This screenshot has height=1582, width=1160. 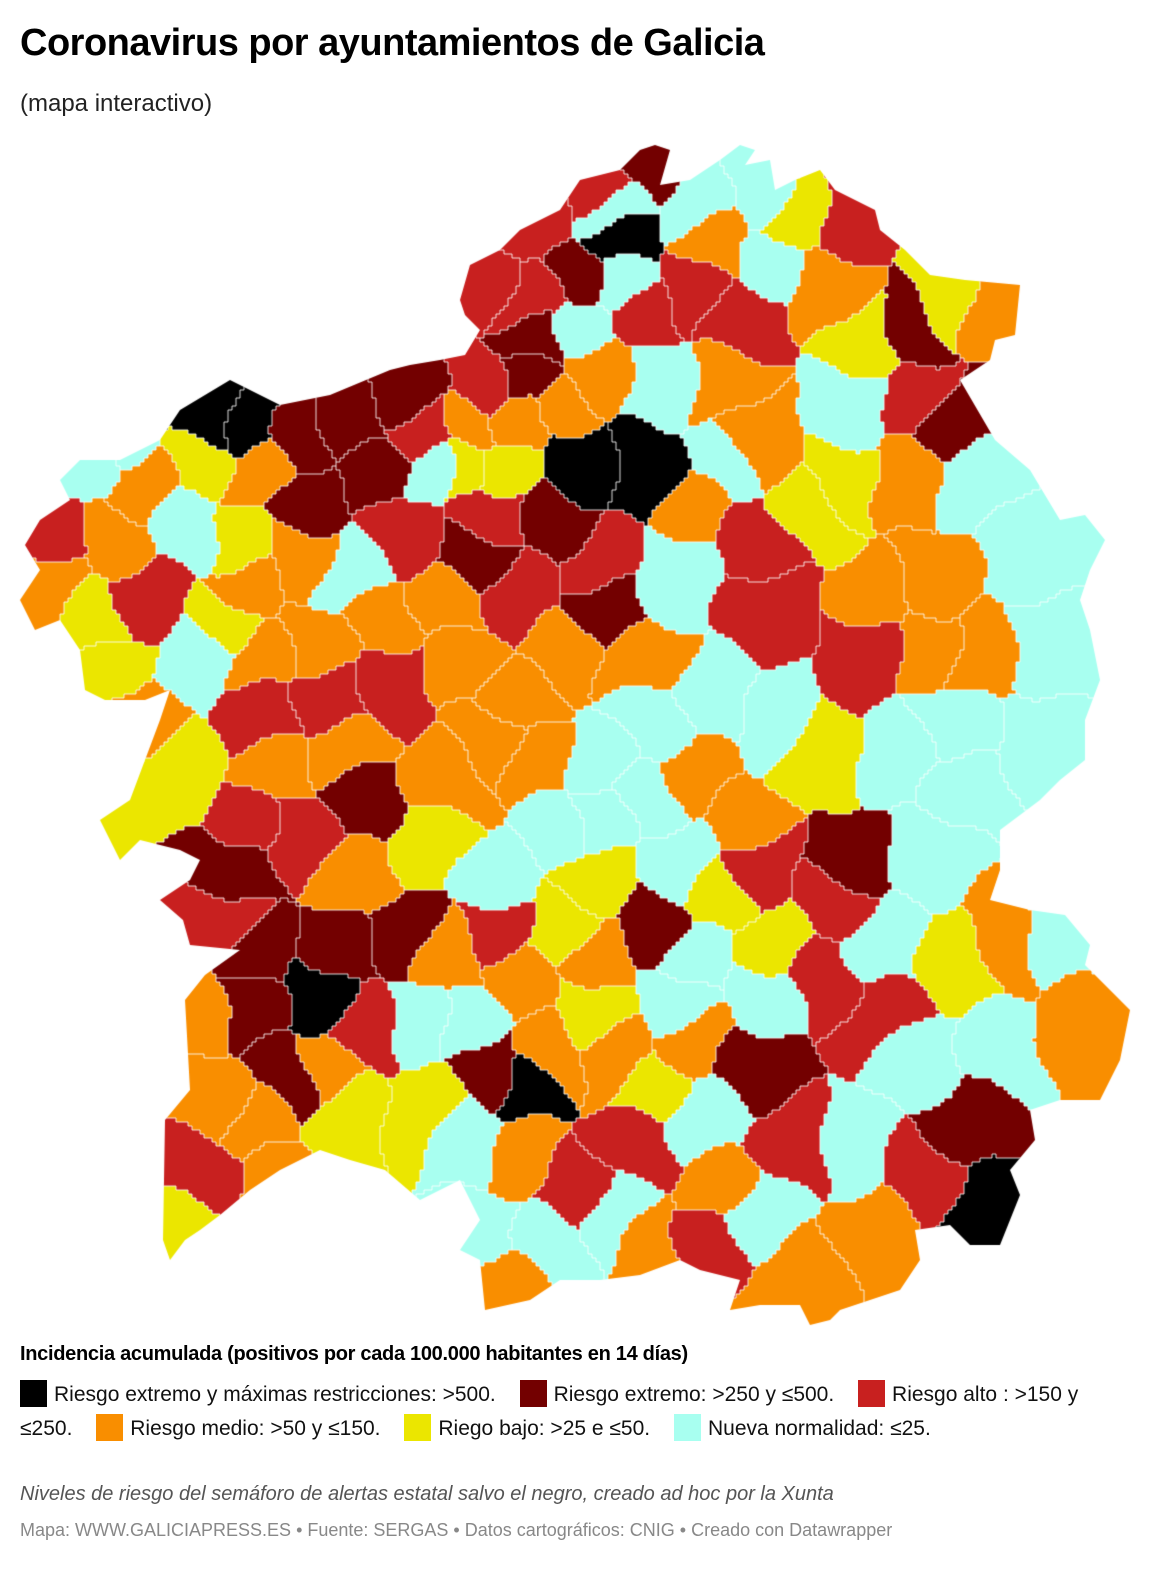 What do you see at coordinates (549, 1410) in the screenshot?
I see `legend-item-high: Riesgo alto : >150 y ≤250.` at bounding box center [549, 1410].